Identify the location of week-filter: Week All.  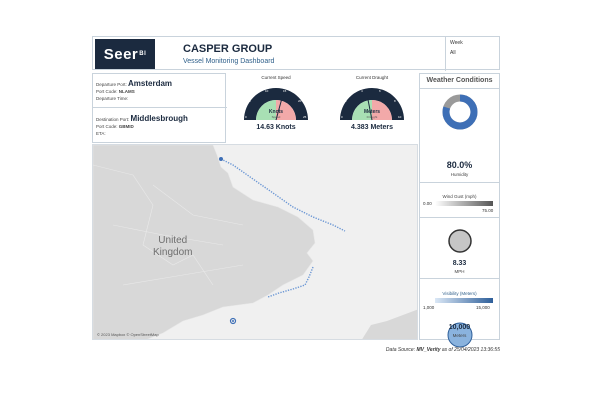
(473, 54).